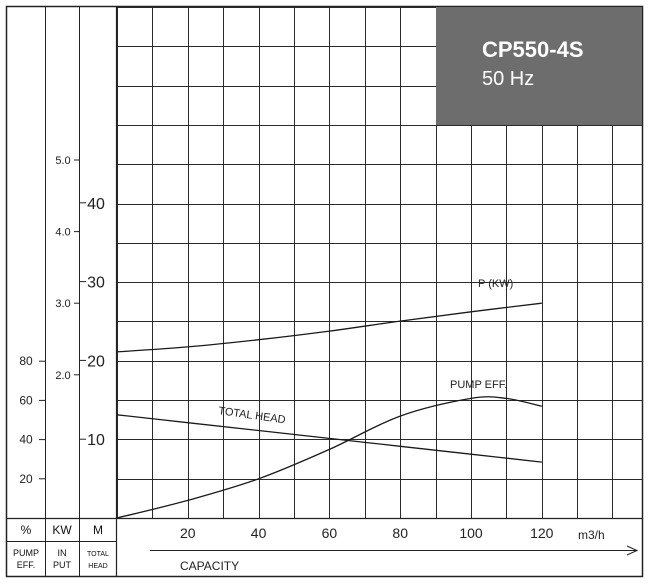 The height and width of the screenshot is (584, 649). What do you see at coordinates (400, 533) in the screenshot?
I see `x-tick-label: 80` at bounding box center [400, 533].